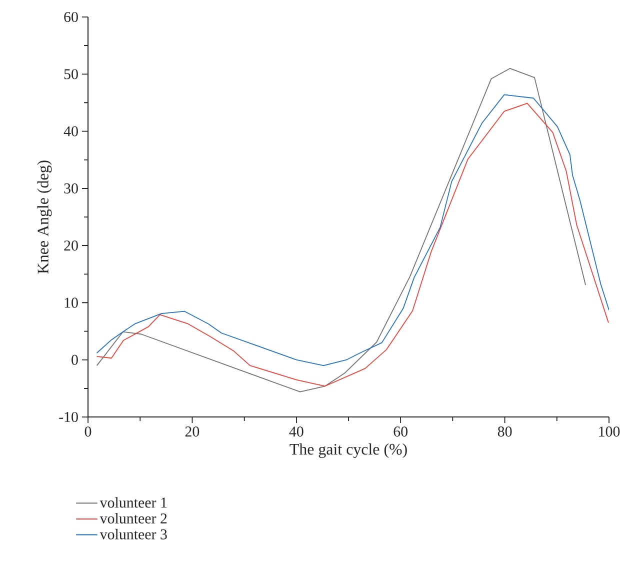  What do you see at coordinates (75, 359) in the screenshot?
I see `y-tick-label: 0` at bounding box center [75, 359].